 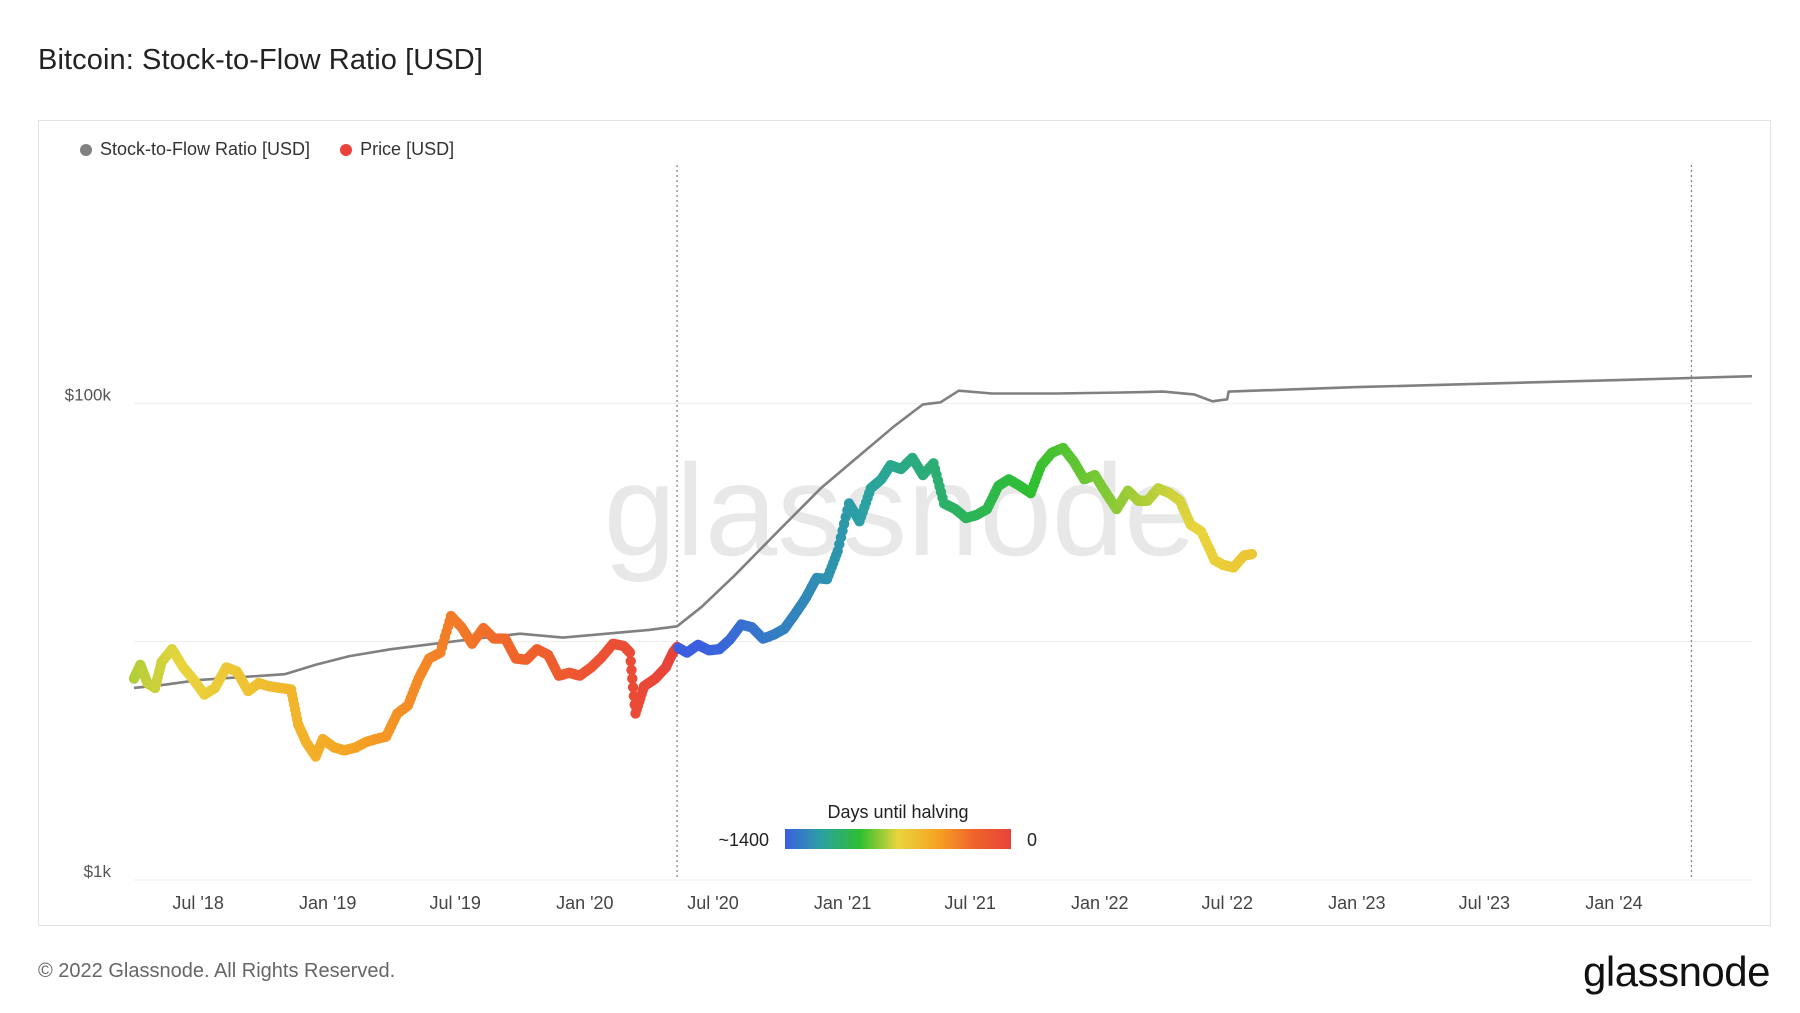 What do you see at coordinates (1676, 971) in the screenshot?
I see `glassnode-logo: glassnode` at bounding box center [1676, 971].